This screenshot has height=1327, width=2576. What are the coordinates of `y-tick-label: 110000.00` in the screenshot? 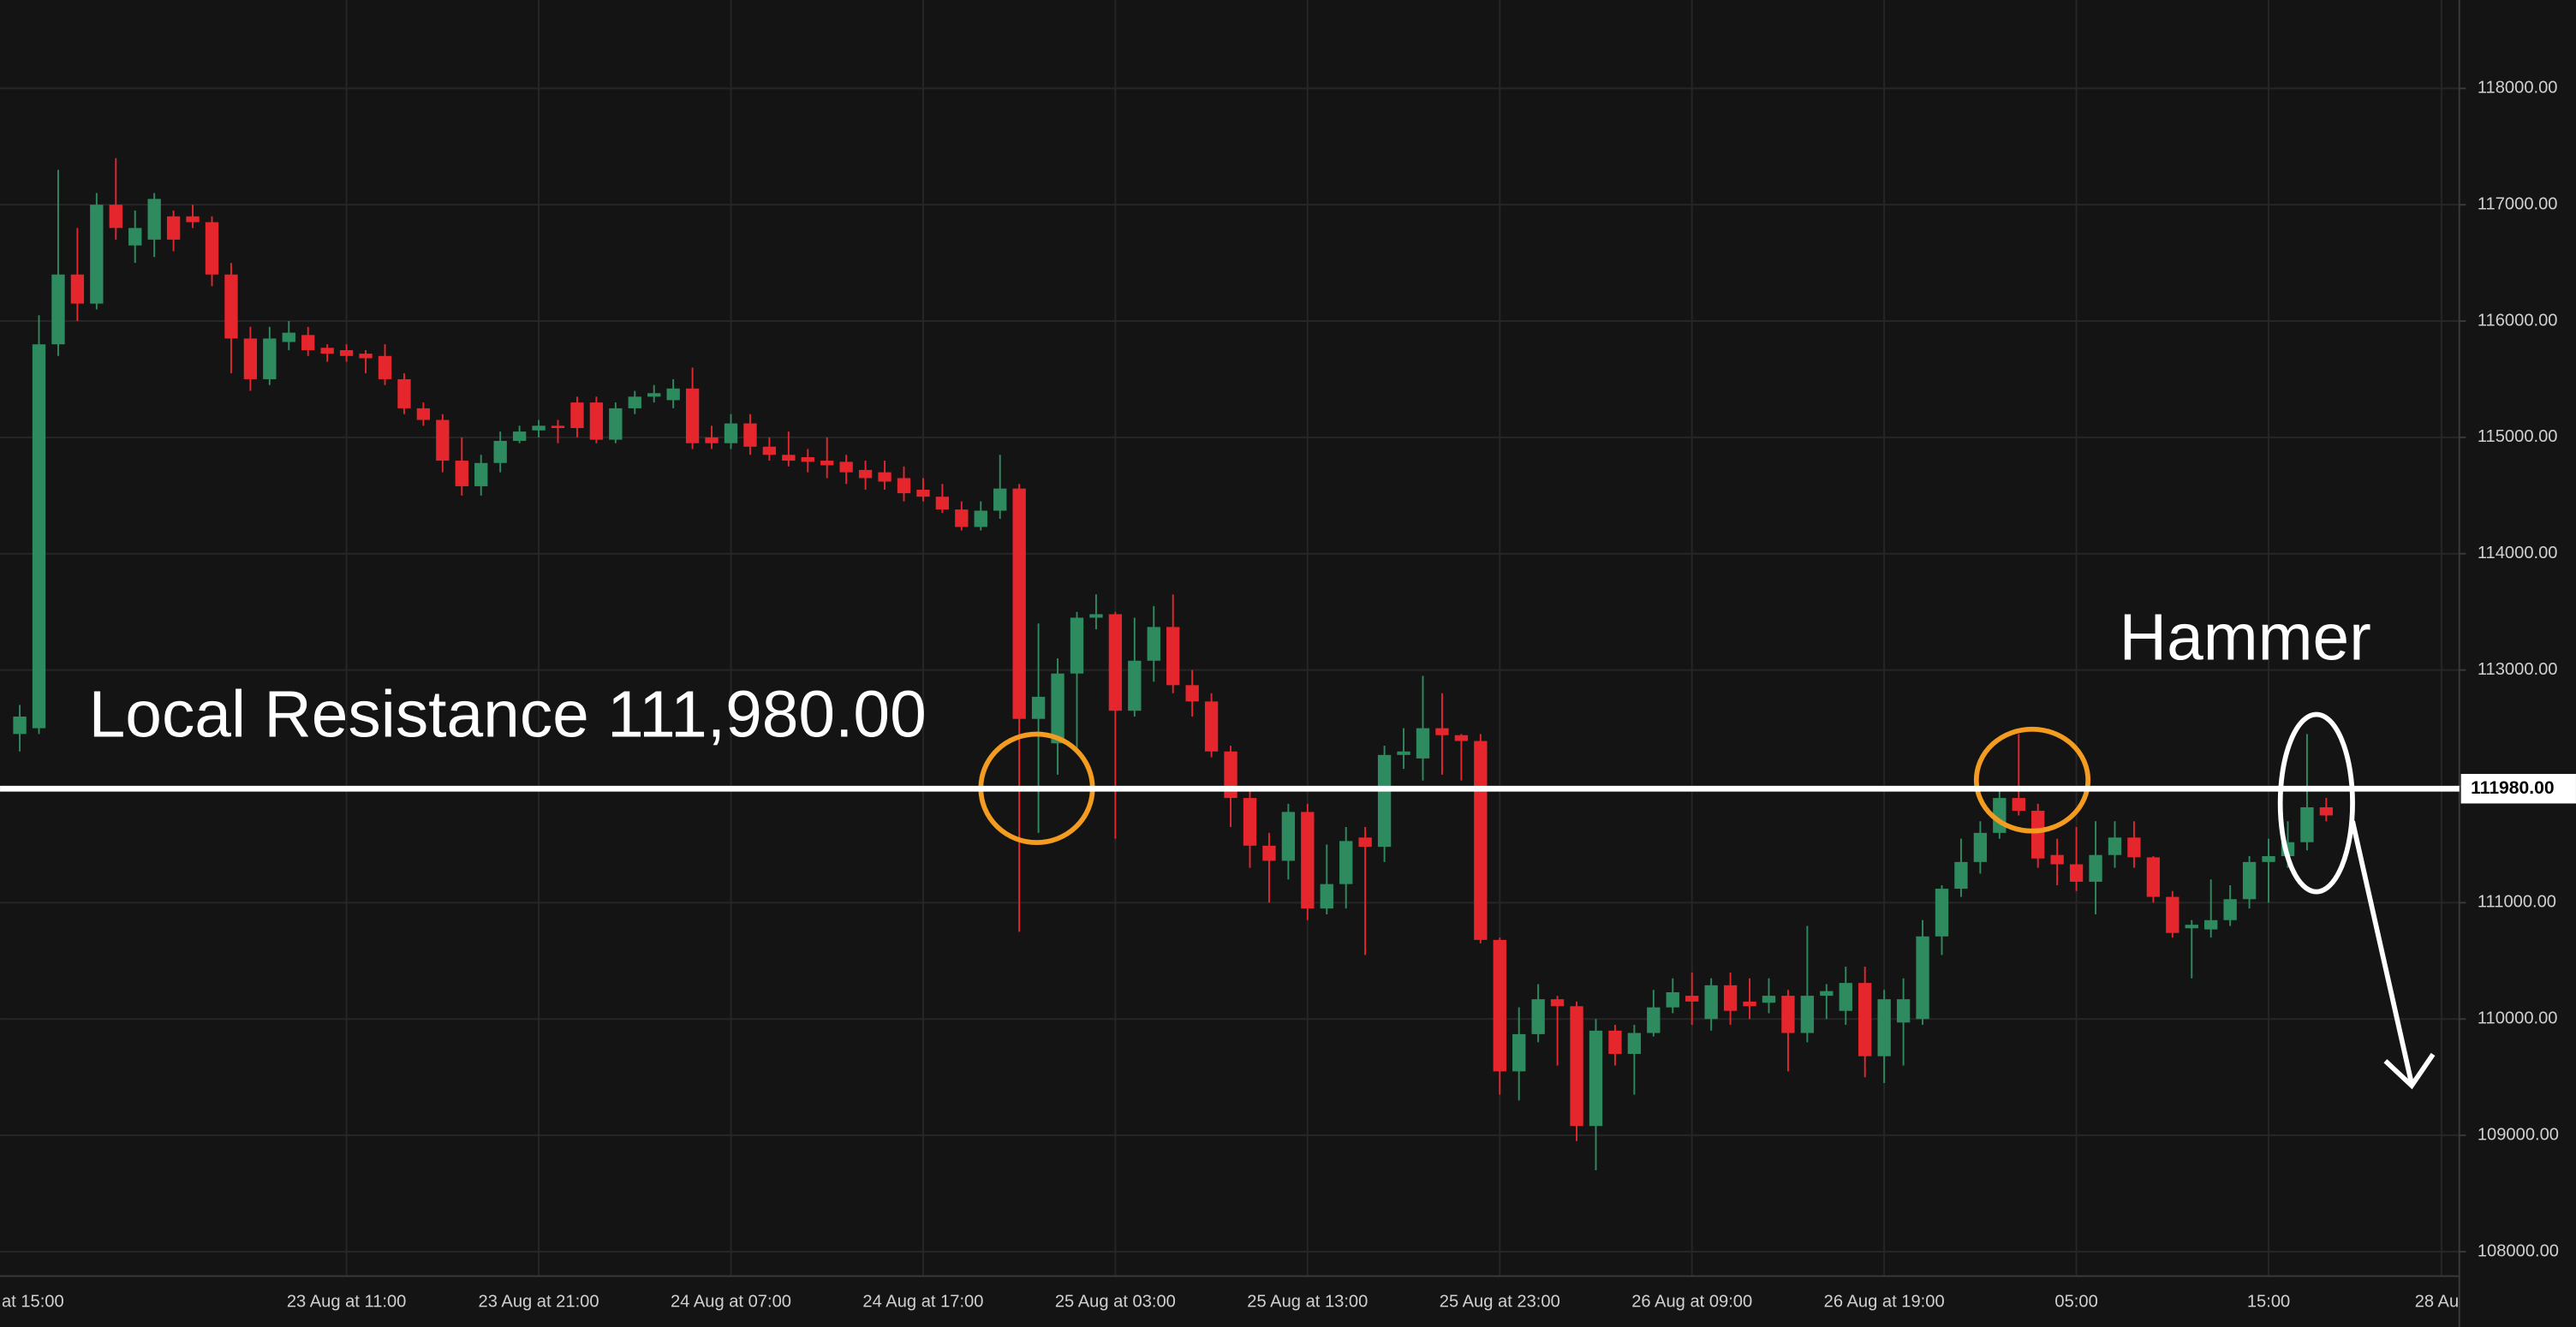 It's located at (2518, 1019).